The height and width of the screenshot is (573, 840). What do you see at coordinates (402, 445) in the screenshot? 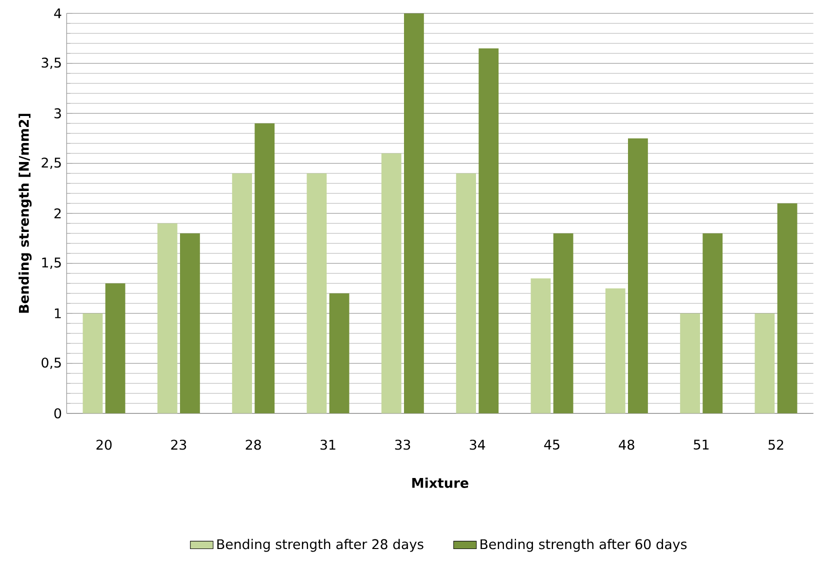
I see `x-tick-label: 33` at bounding box center [402, 445].